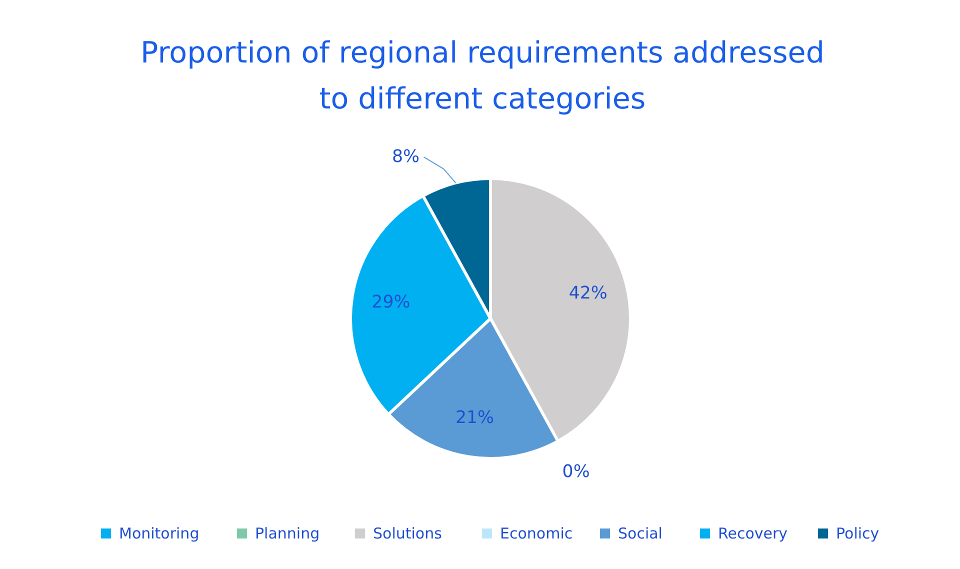  What do you see at coordinates (640, 533) in the screenshot?
I see `legend-label: Social` at bounding box center [640, 533].